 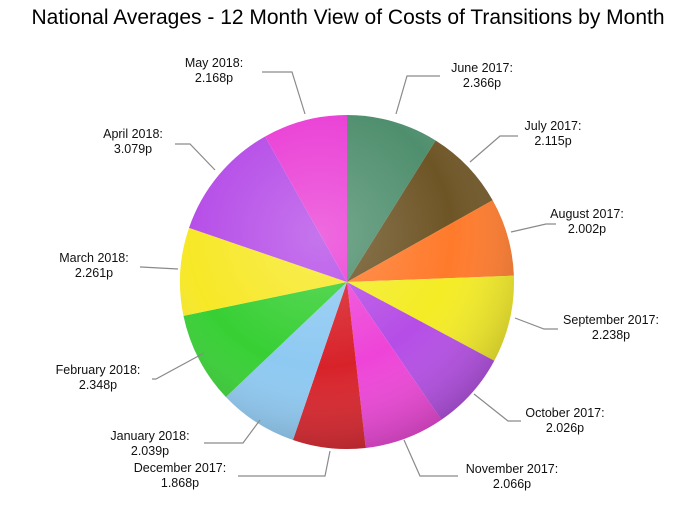 I want to click on slice-label: April 2018:, so click(x=133, y=134).